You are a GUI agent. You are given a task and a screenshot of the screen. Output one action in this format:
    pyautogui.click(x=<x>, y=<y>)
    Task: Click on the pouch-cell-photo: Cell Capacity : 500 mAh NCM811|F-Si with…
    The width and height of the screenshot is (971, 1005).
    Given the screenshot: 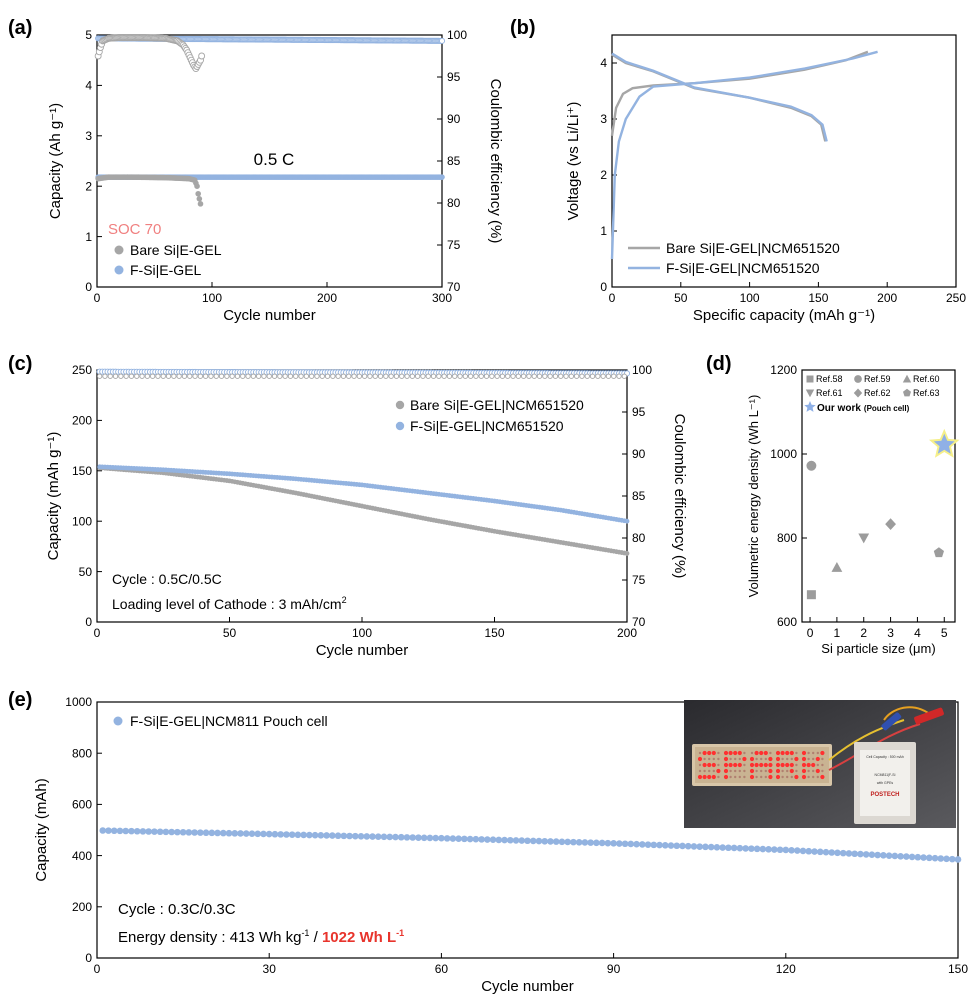 What is the action you would take?
    pyautogui.click(x=820, y=764)
    